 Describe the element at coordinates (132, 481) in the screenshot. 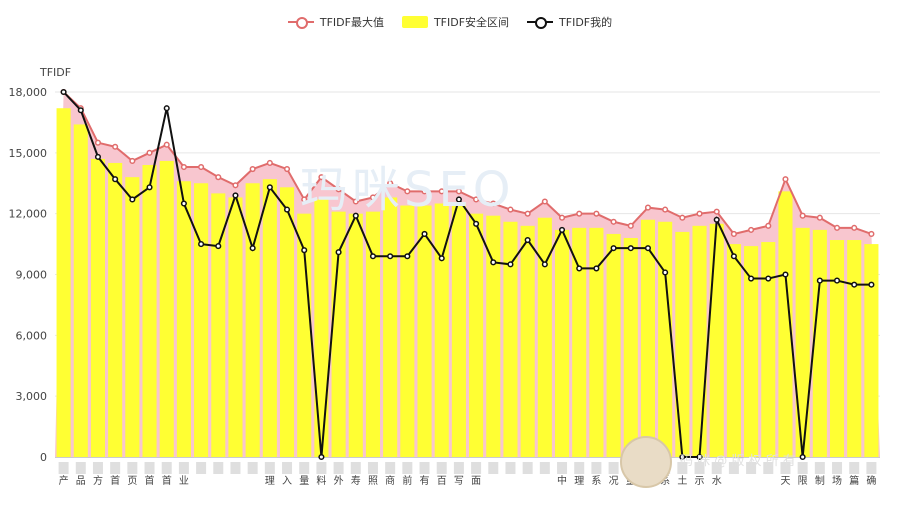

I see `x-tick-label: 页` at that location.